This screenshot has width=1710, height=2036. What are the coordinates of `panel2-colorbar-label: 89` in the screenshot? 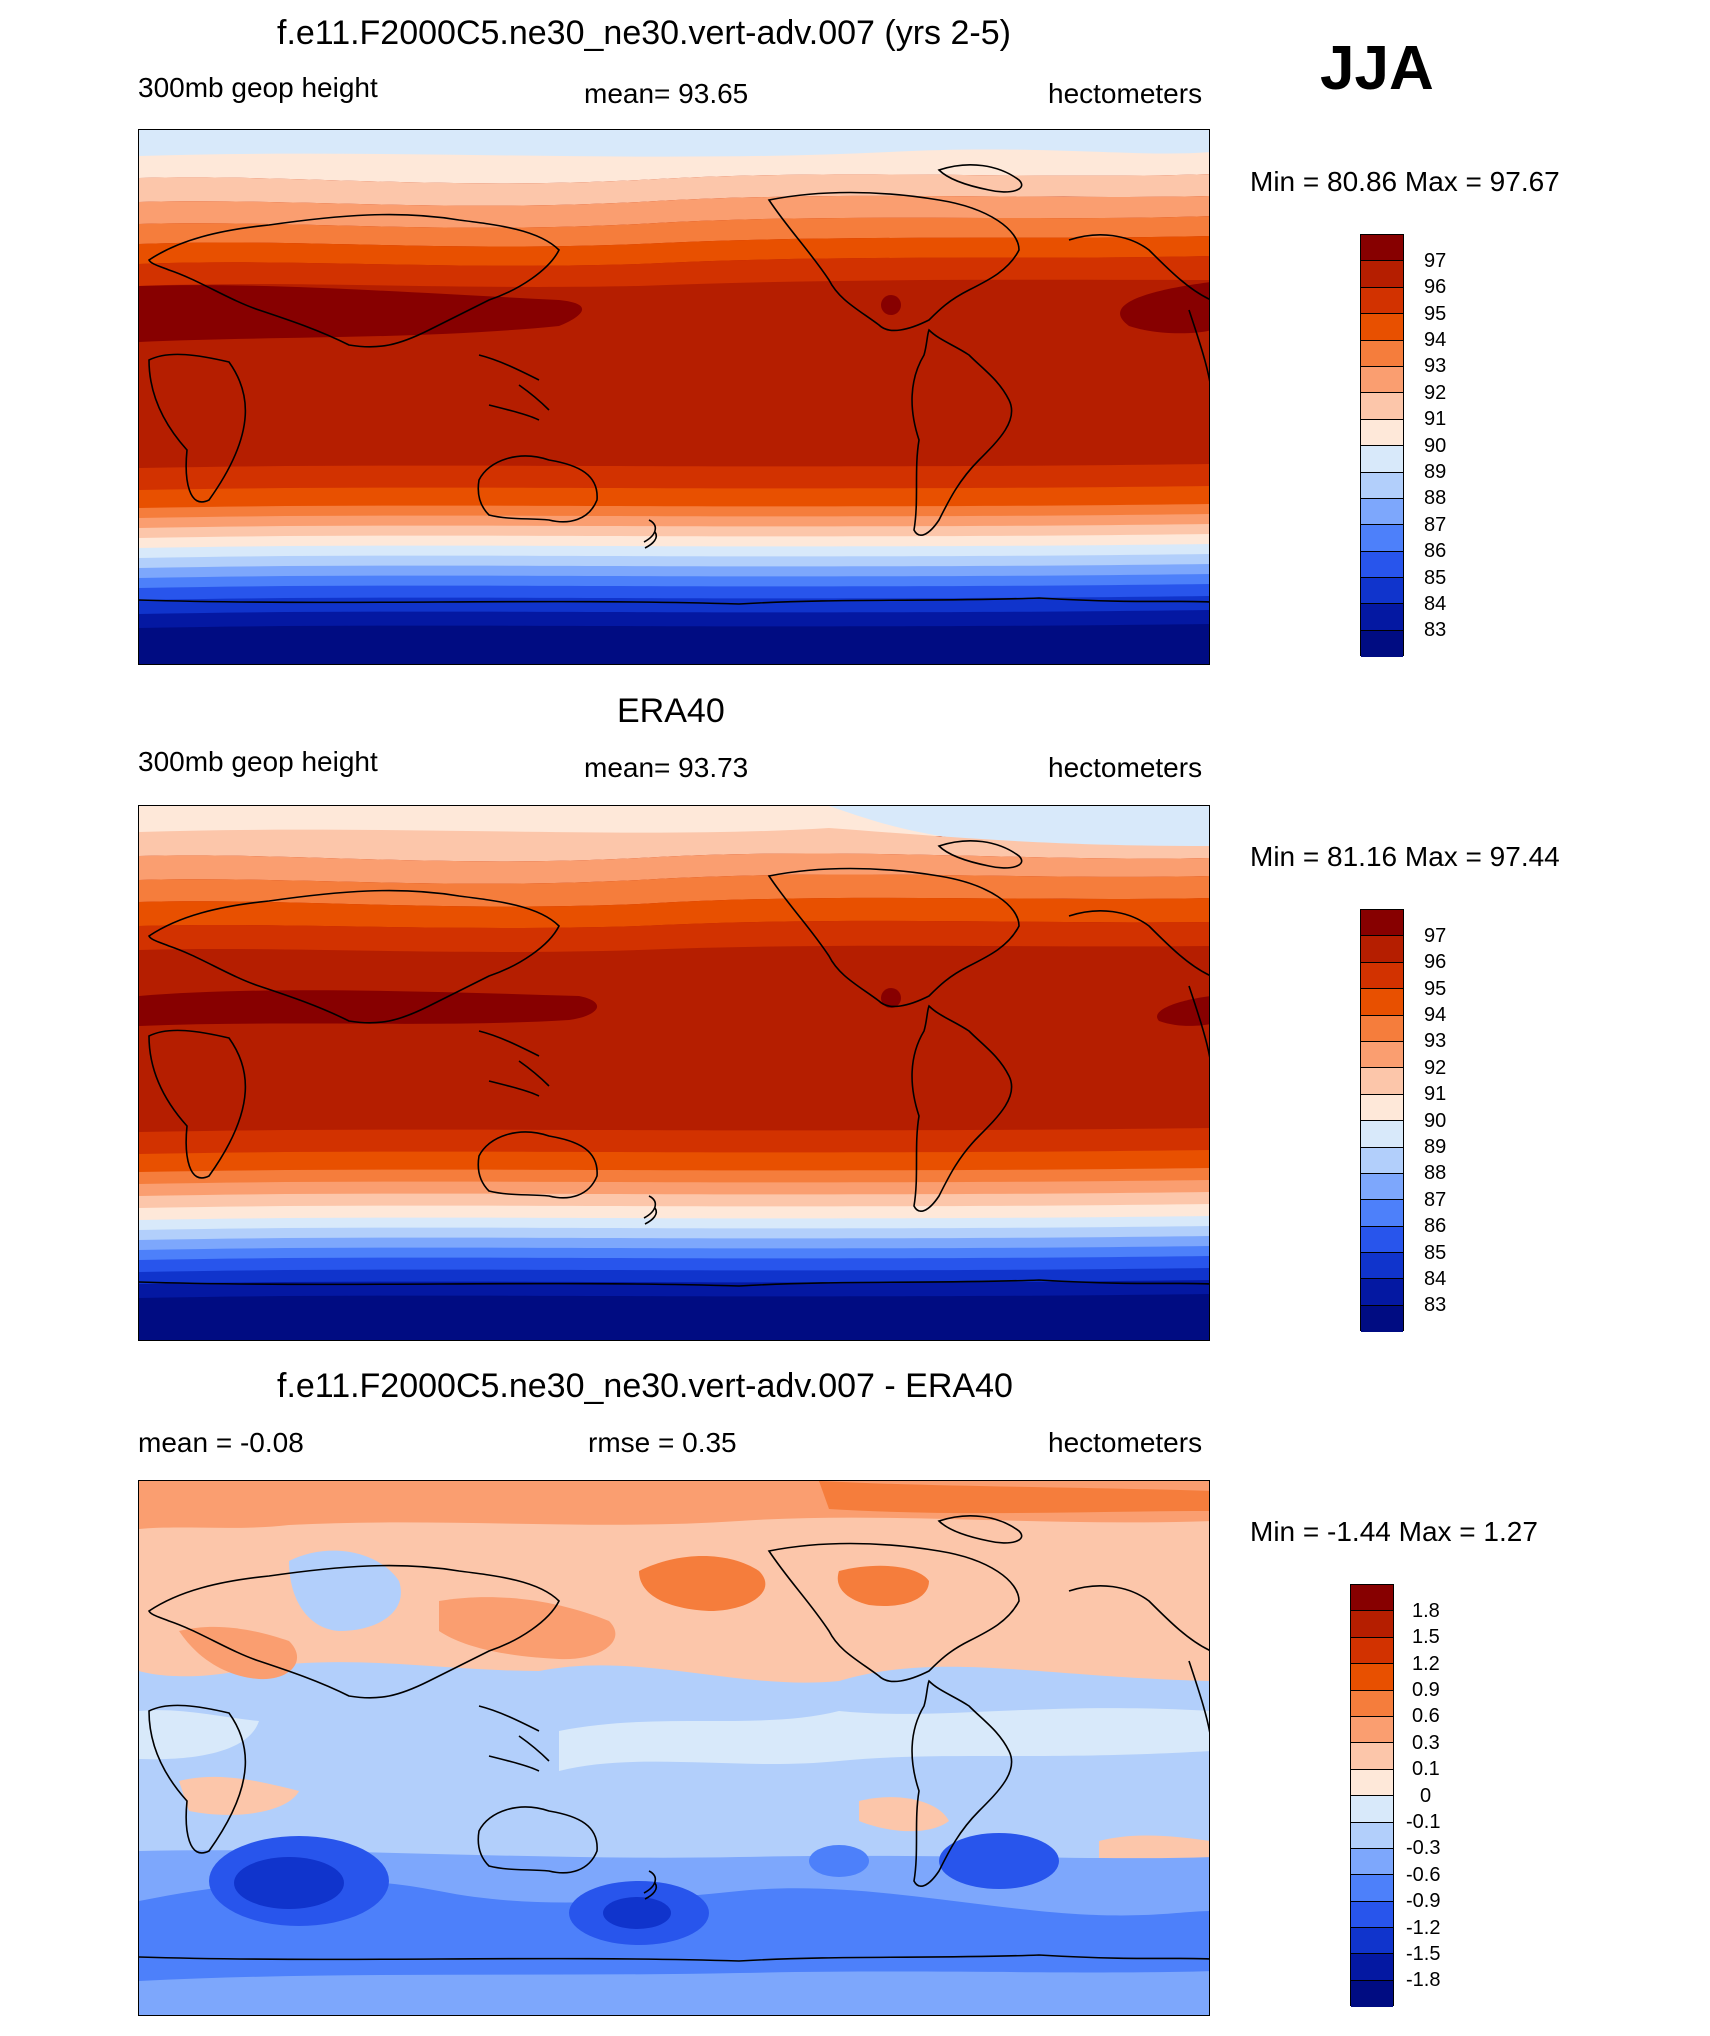 It's located at (1435, 1147).